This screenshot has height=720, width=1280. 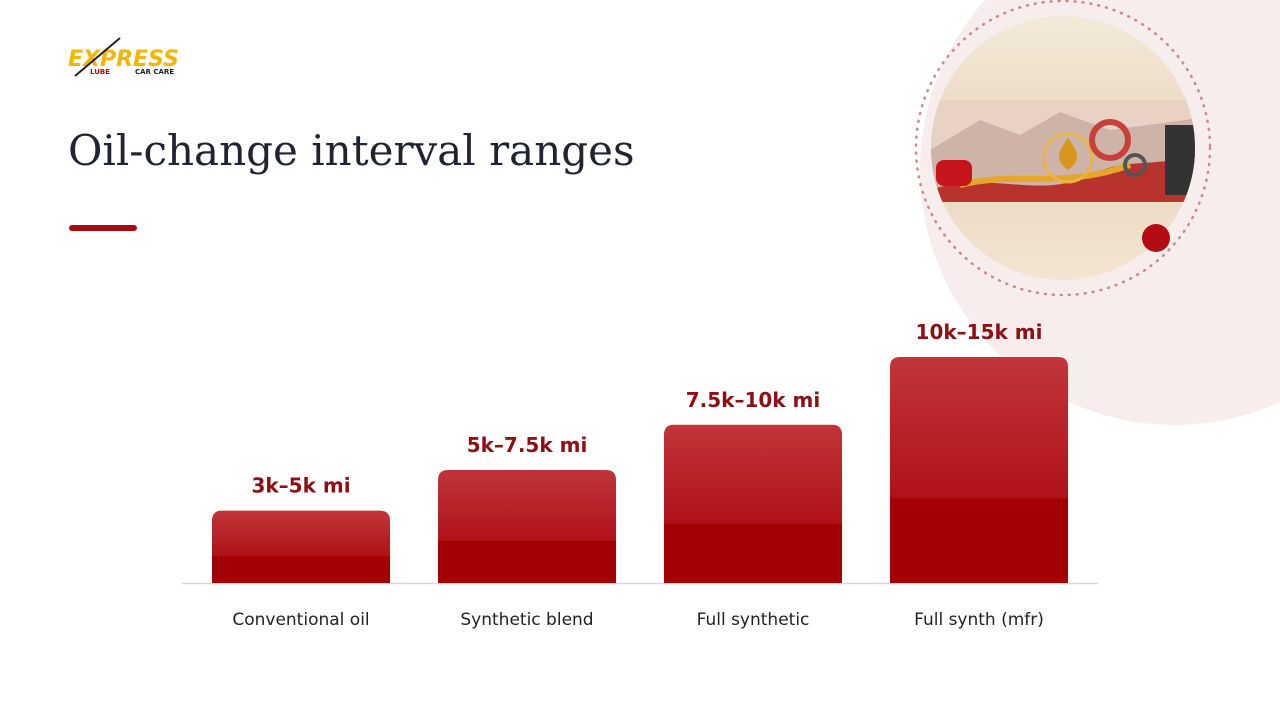 I want to click on value-label: 10k–15k mi, so click(x=979, y=332).